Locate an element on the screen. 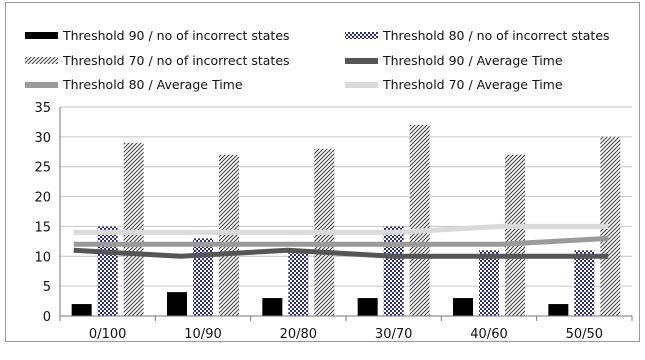 The height and width of the screenshot is (360, 645). x-tick-label: 20/80 is located at coordinates (298, 334).